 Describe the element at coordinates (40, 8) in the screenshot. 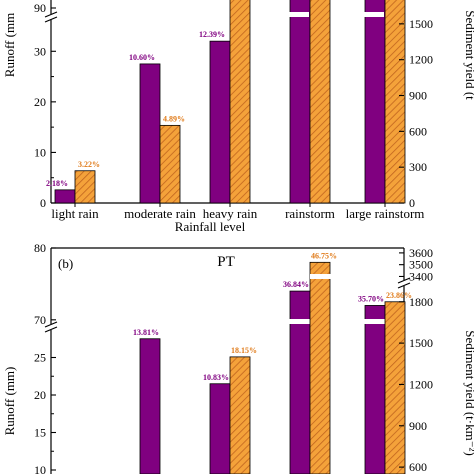

I see `left-tick-label: 90` at that location.